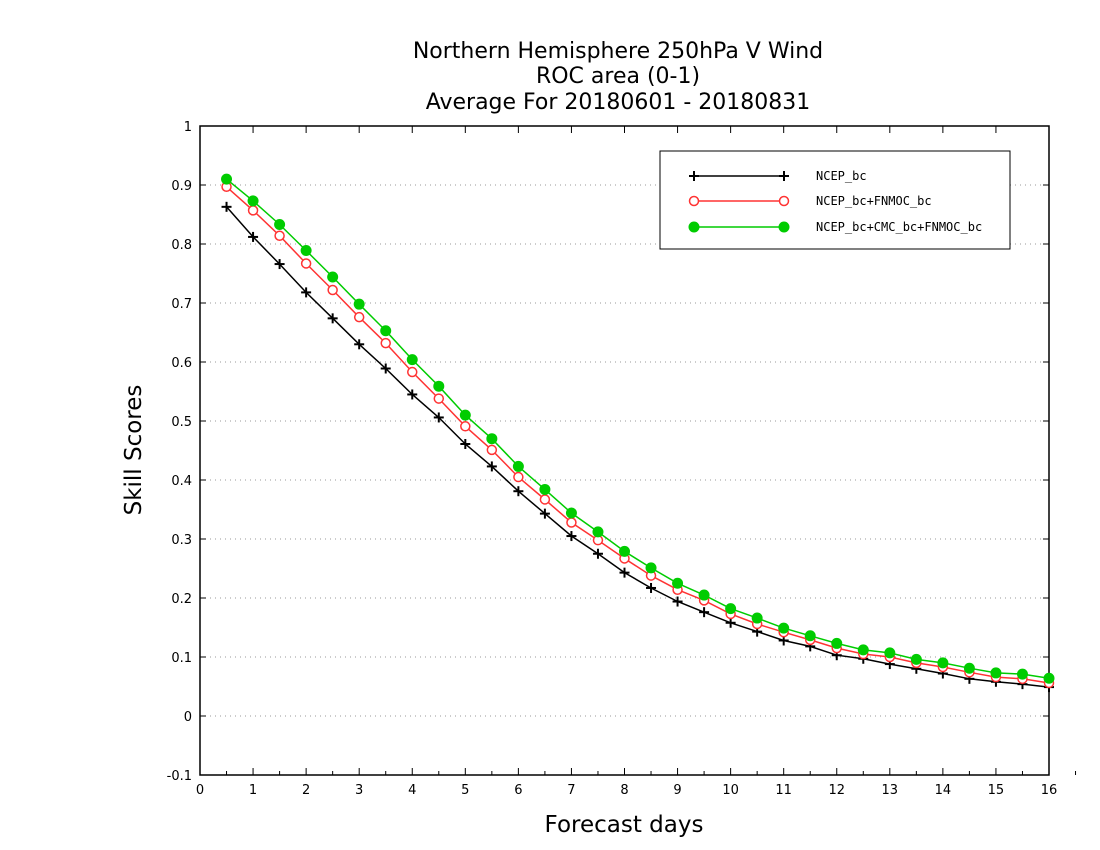 The height and width of the screenshot is (850, 1100). I want to click on y-tick-label: 0.5, so click(181, 422).